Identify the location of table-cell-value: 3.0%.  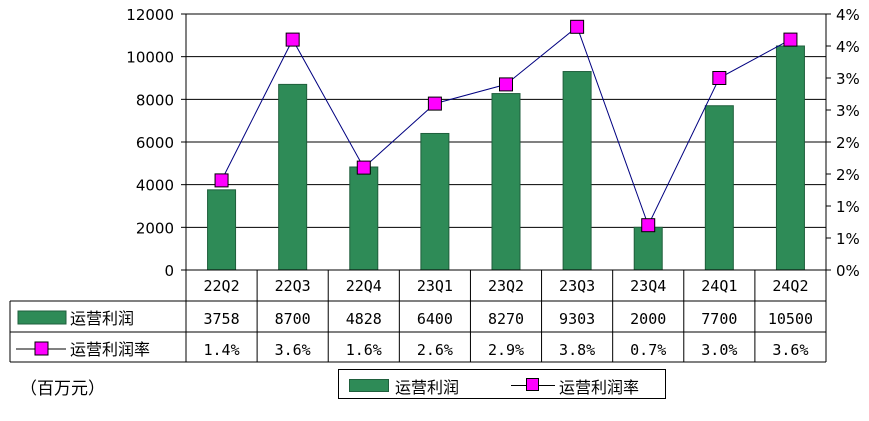
(719, 350).